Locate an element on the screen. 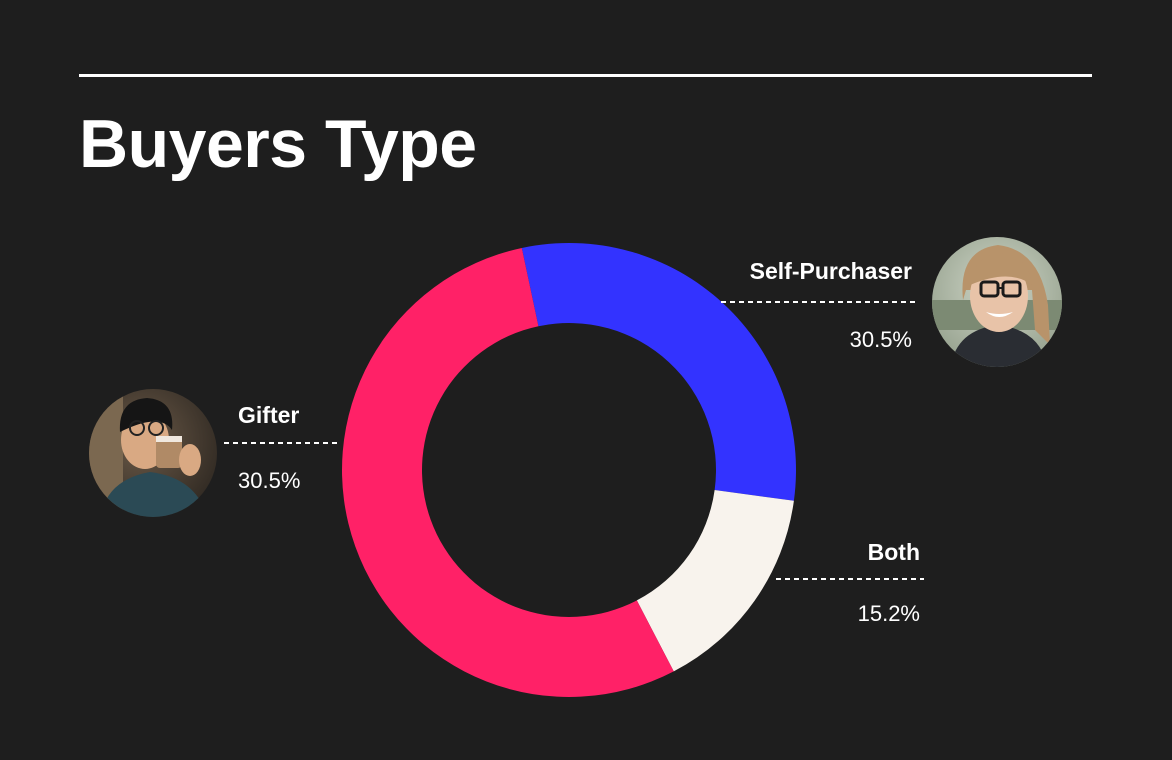 The image size is (1172, 760). top-divider is located at coordinates (585, 75).